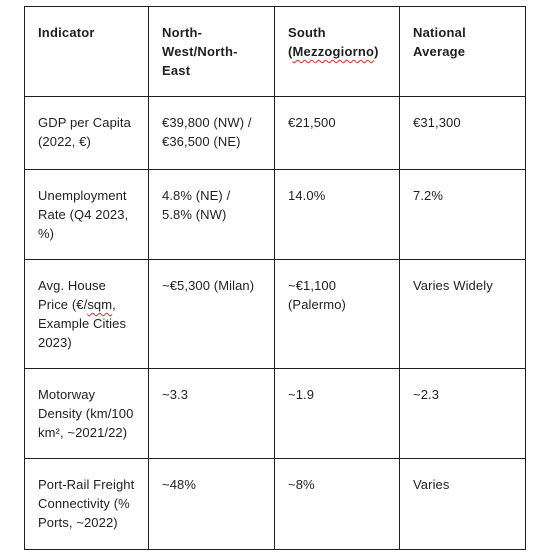  I want to click on header-south-prefix: South (, so click(307, 42).